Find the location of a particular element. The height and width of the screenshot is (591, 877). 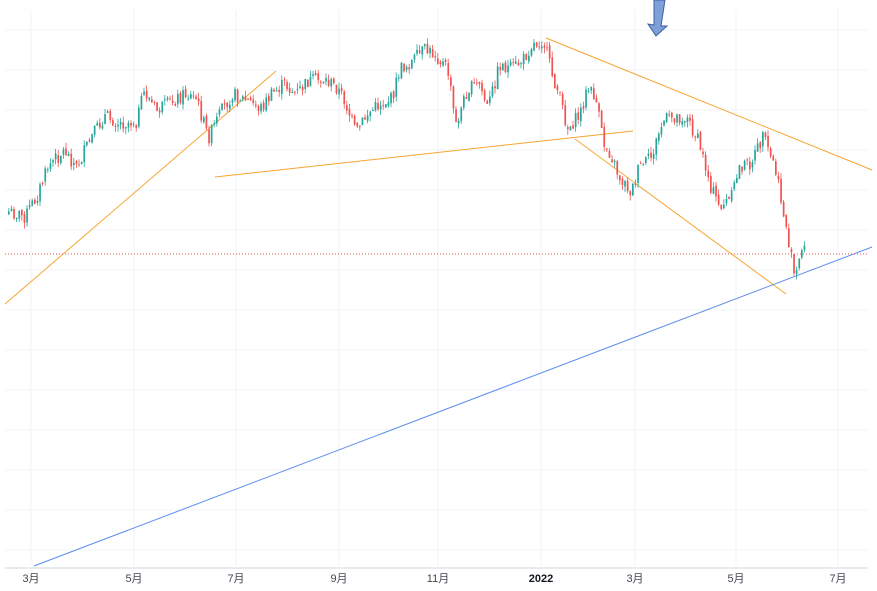

x-tick-label: 9月 is located at coordinates (338, 579).